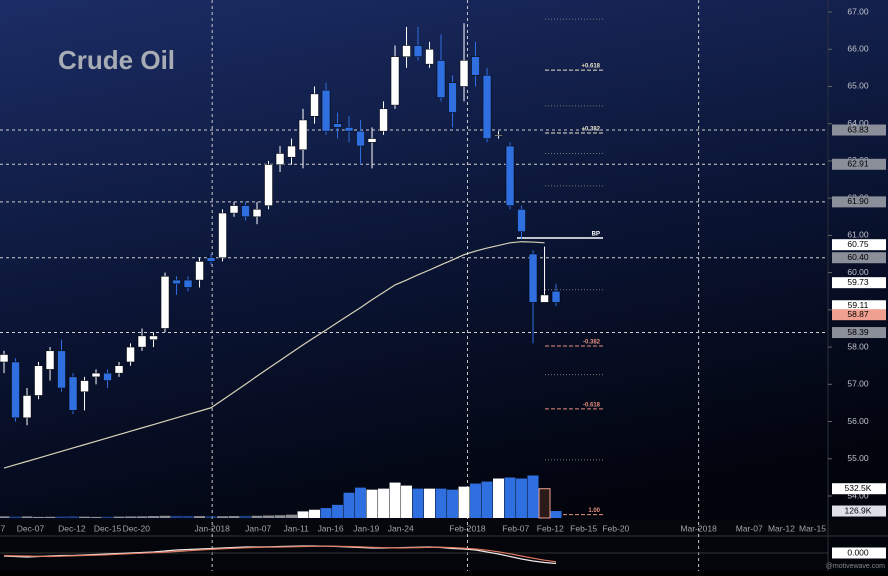  Describe the element at coordinates (858, 235) in the screenshot. I see `y-tick-label: 61.00` at that location.